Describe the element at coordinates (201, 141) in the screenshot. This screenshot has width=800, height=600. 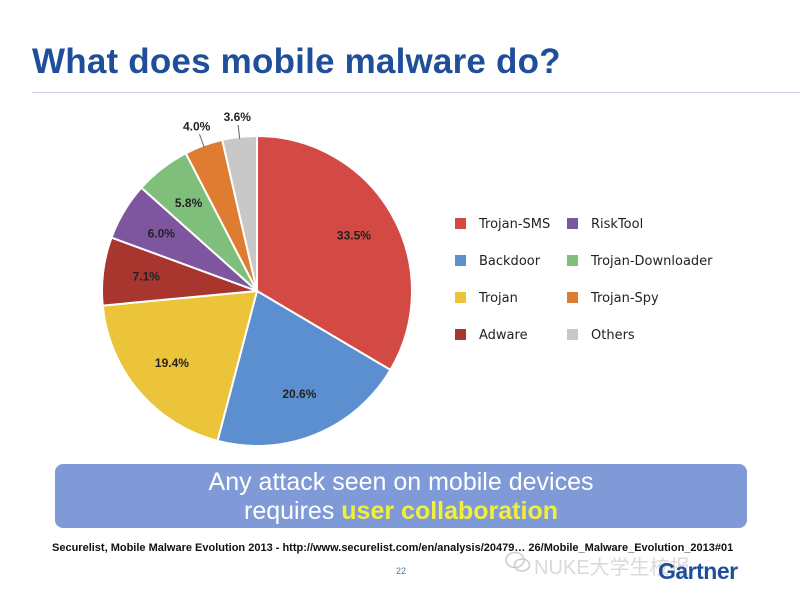
I see `leader-line-trojan-spy` at that location.